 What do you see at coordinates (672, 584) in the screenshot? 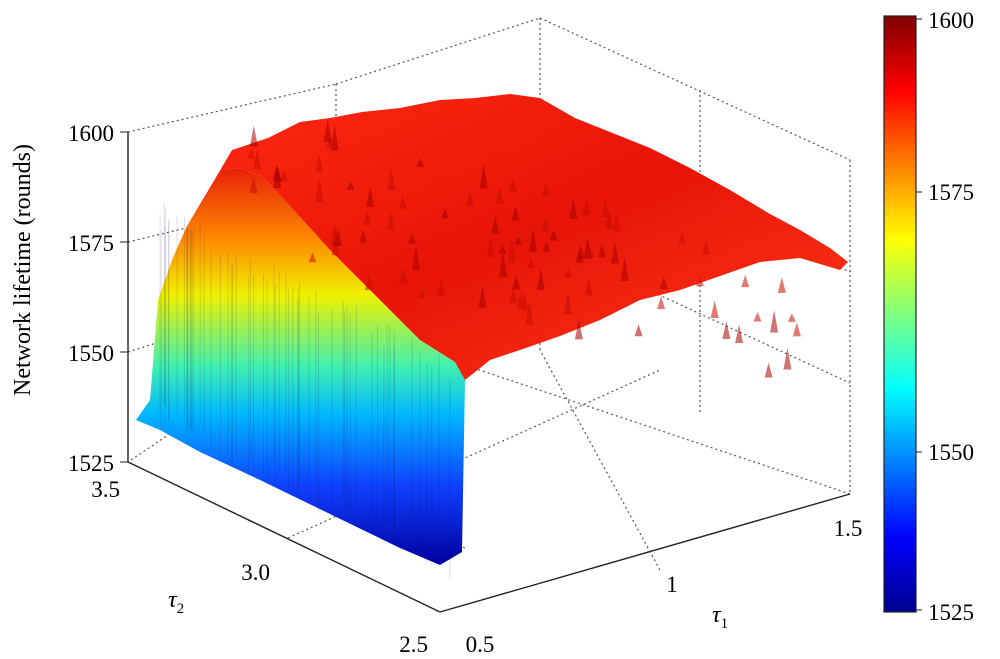
I see `x-tick-label: 1` at bounding box center [672, 584].